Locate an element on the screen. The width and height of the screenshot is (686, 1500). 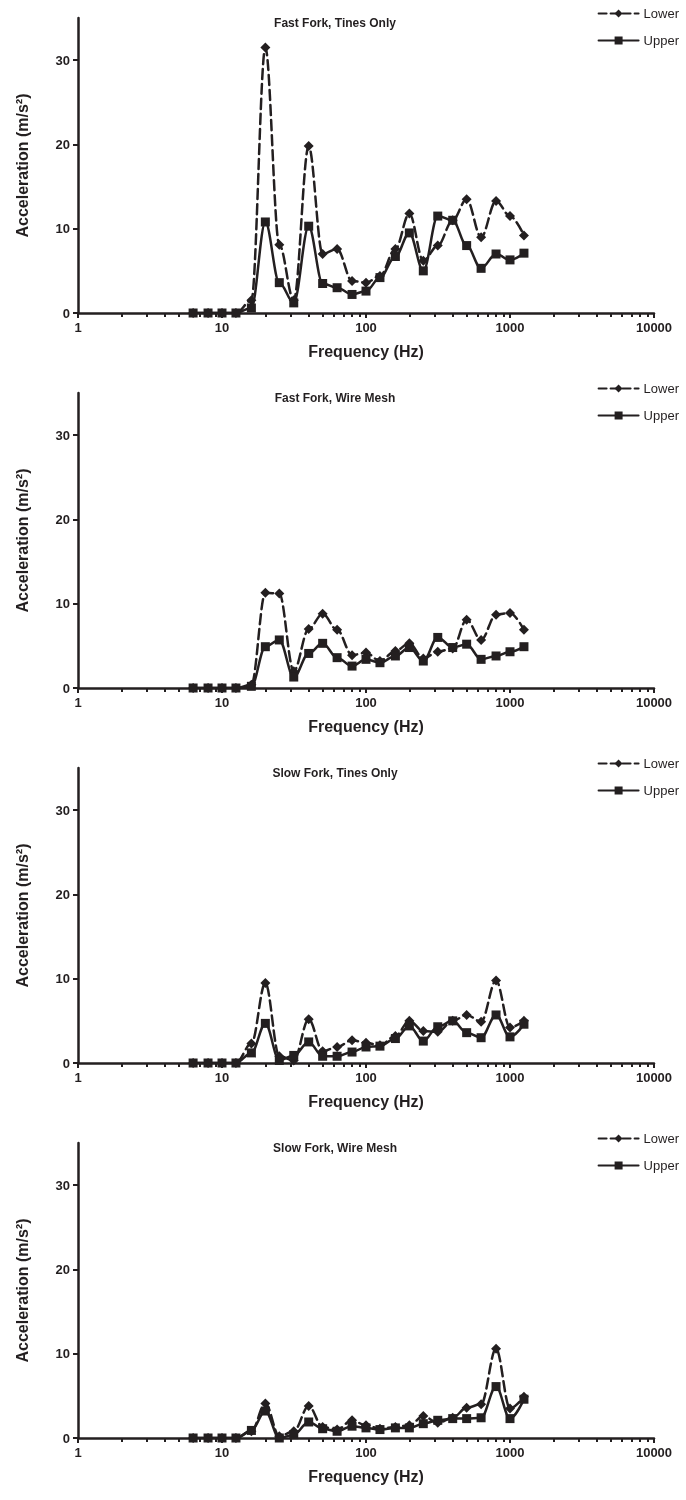
y-axis-title: Acceleration (m/s²) is located at coordinates (22, 915).